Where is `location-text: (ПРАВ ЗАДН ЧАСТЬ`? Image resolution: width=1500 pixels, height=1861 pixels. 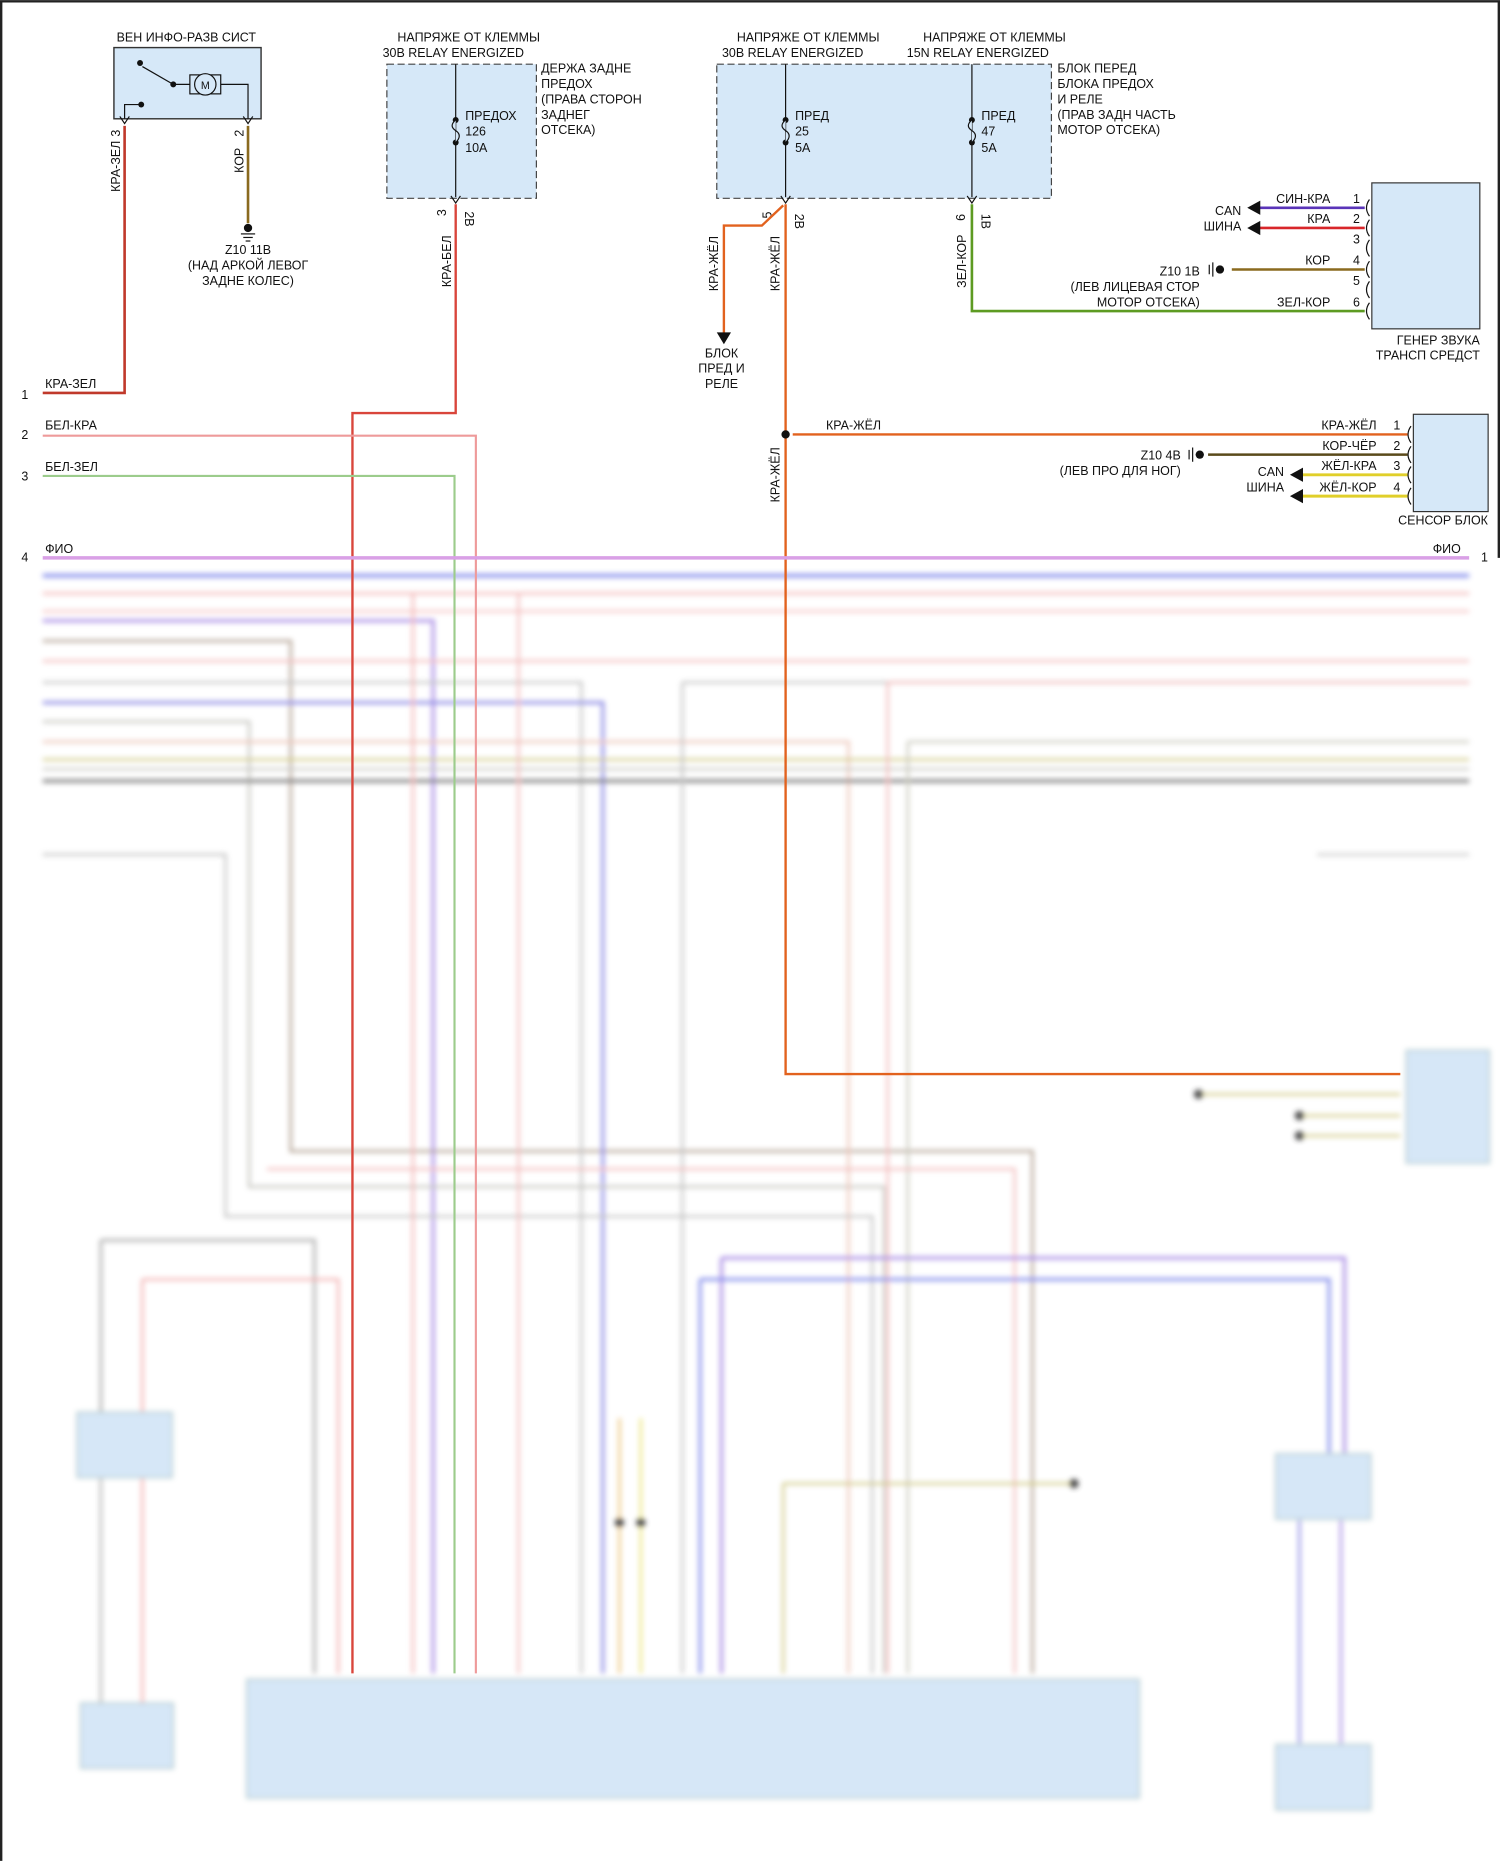
location-text: (ПРАВ ЗАДН ЧАСТЬ is located at coordinates (1116, 115).